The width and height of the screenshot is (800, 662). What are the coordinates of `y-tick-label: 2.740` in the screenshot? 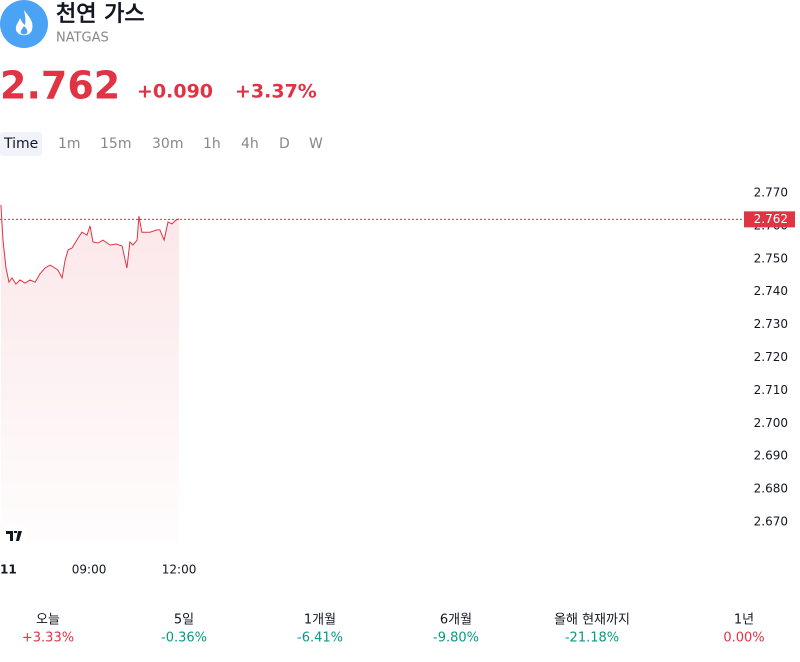 It's located at (771, 291).